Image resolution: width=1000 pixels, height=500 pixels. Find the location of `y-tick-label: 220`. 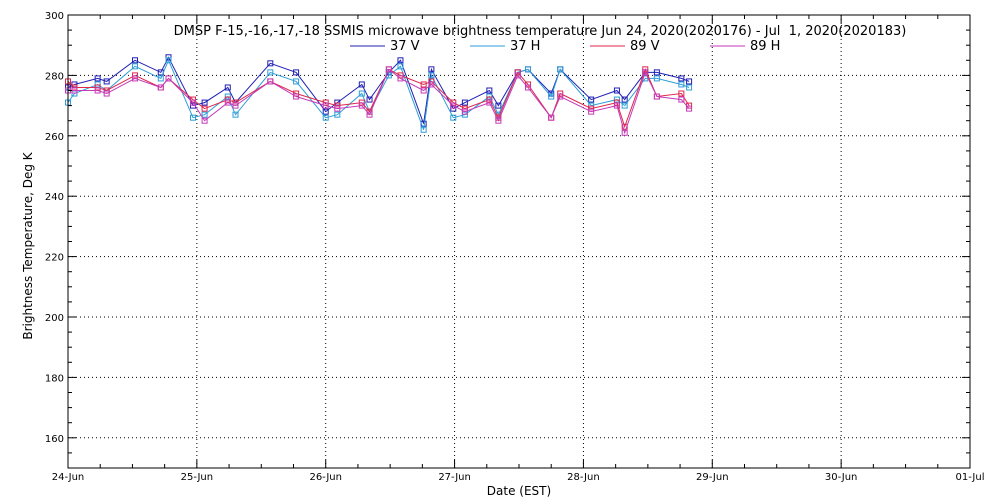

y-tick-label: 220 is located at coordinates (54, 258).